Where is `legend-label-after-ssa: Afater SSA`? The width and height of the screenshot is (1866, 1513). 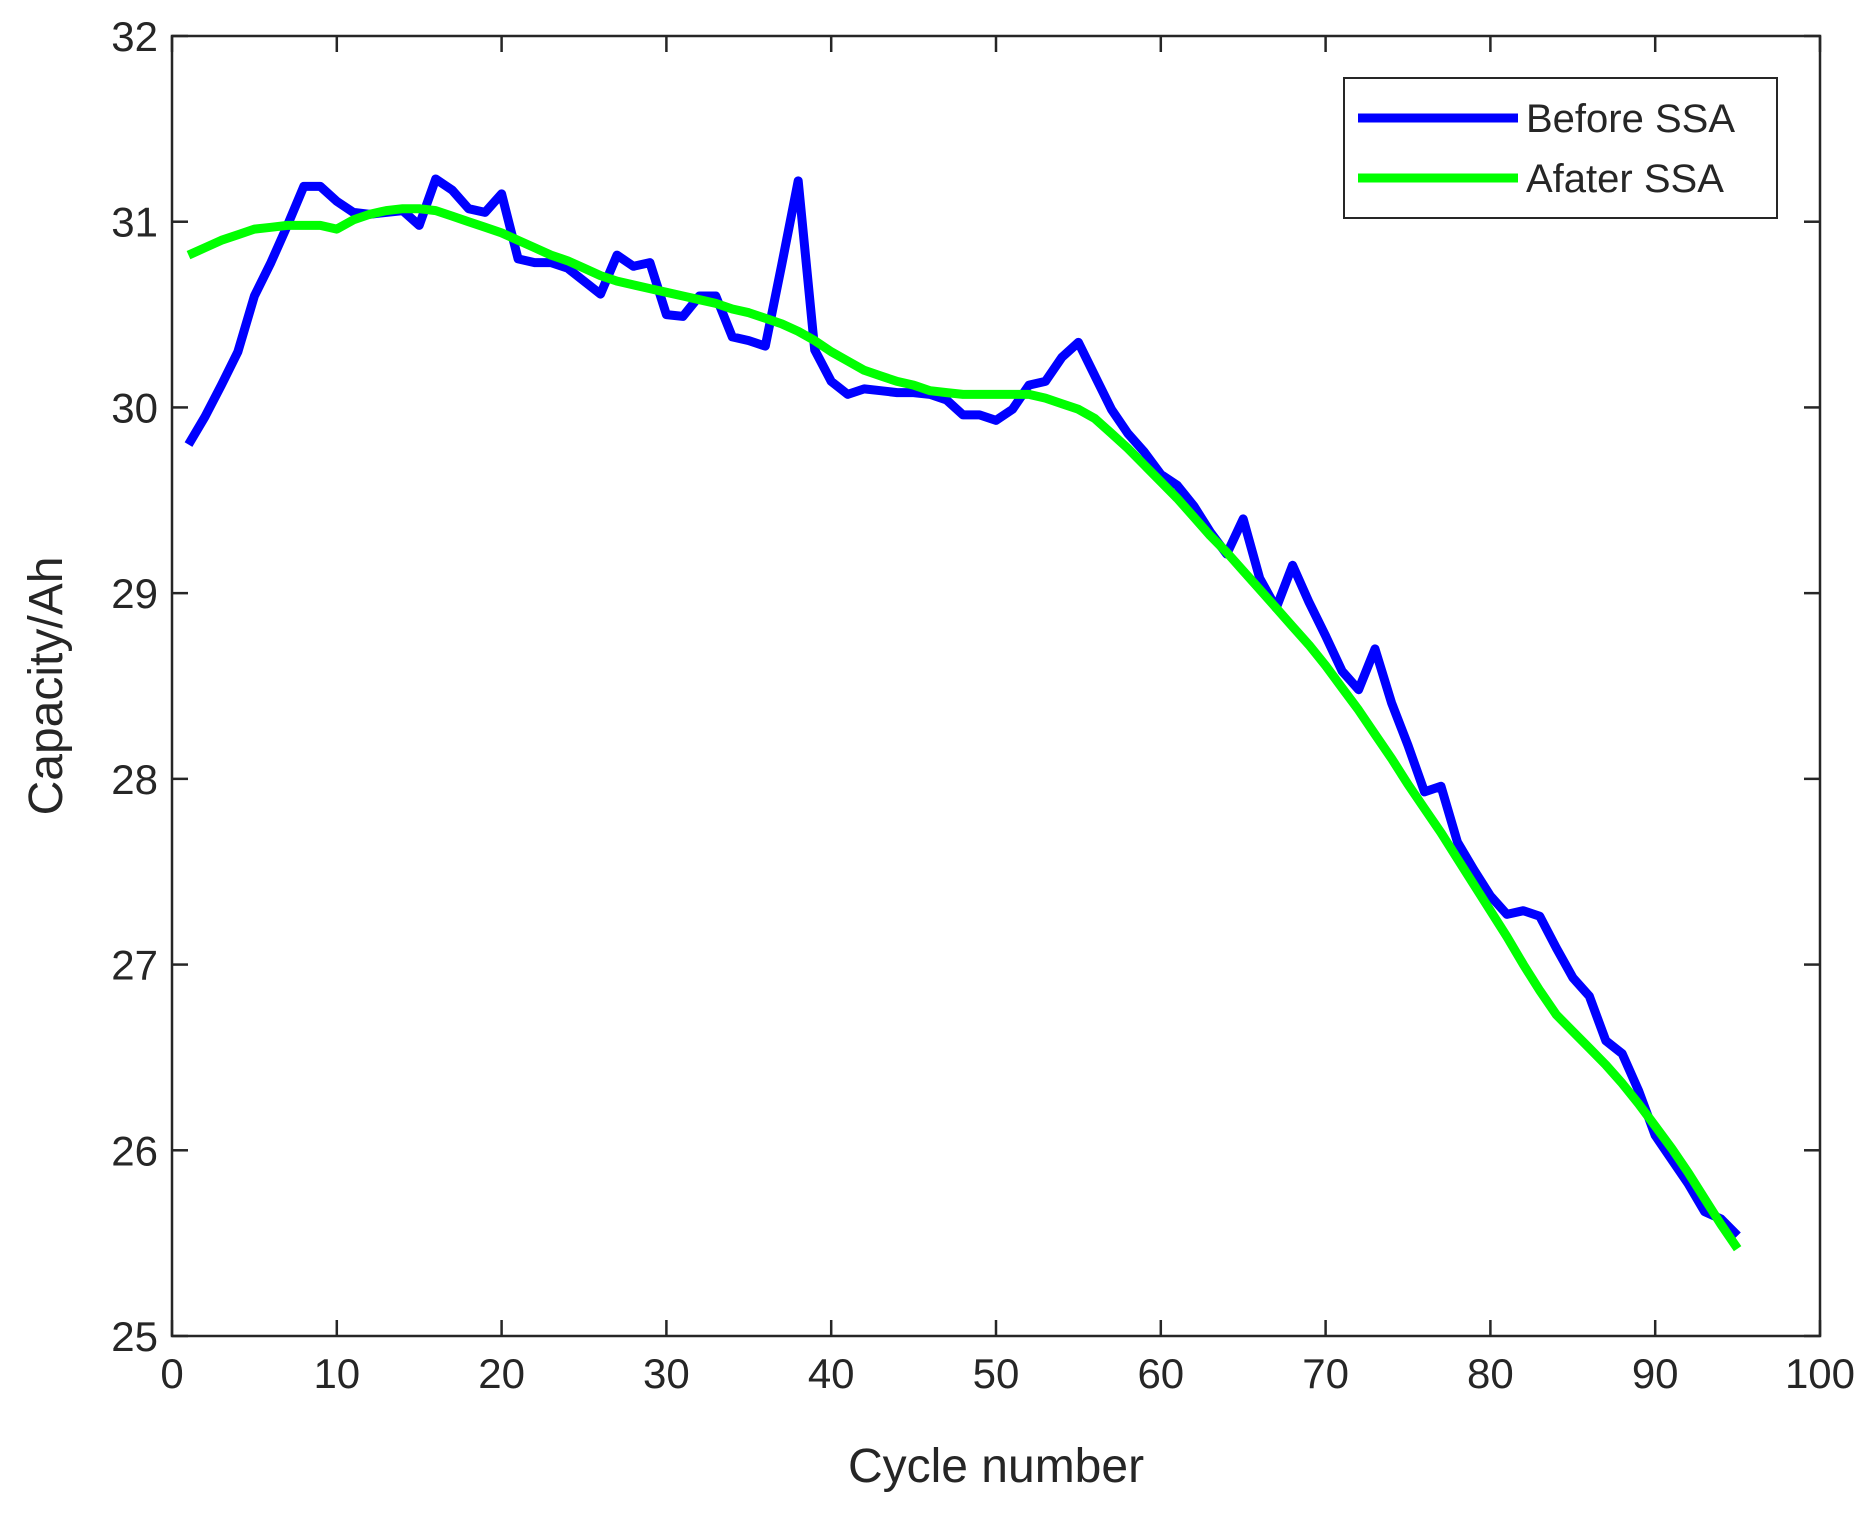
legend-label-after-ssa: Afater SSA is located at coordinates (1625, 179).